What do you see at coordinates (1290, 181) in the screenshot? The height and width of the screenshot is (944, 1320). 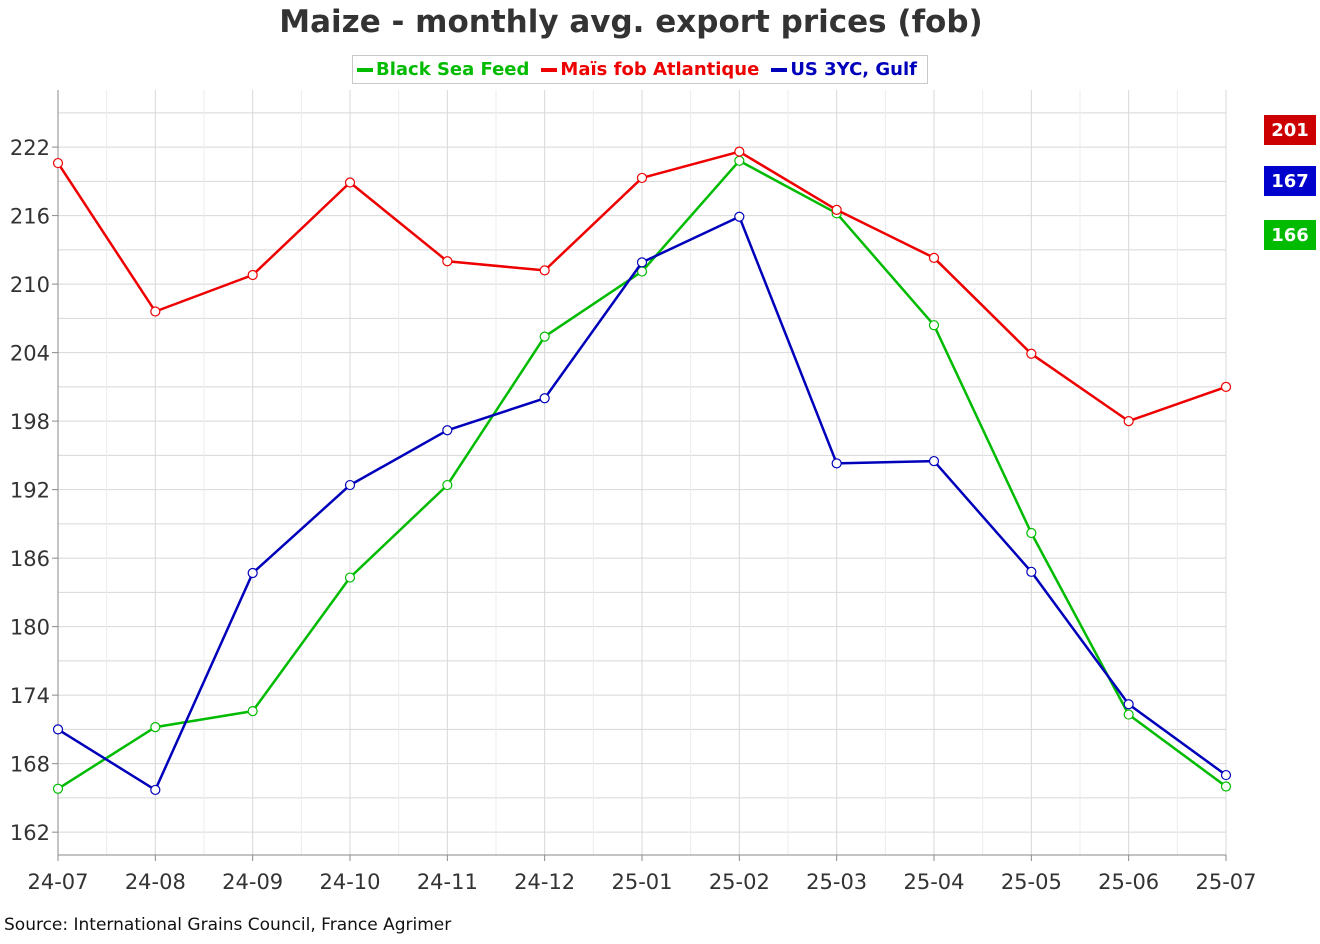 I see `end-label-us-3yc-gulf: 167` at bounding box center [1290, 181].